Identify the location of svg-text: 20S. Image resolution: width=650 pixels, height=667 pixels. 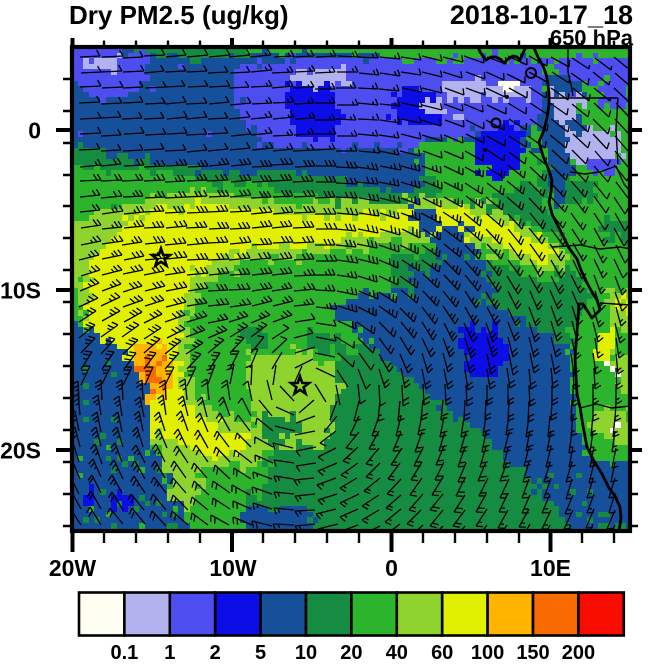
(20, 451).